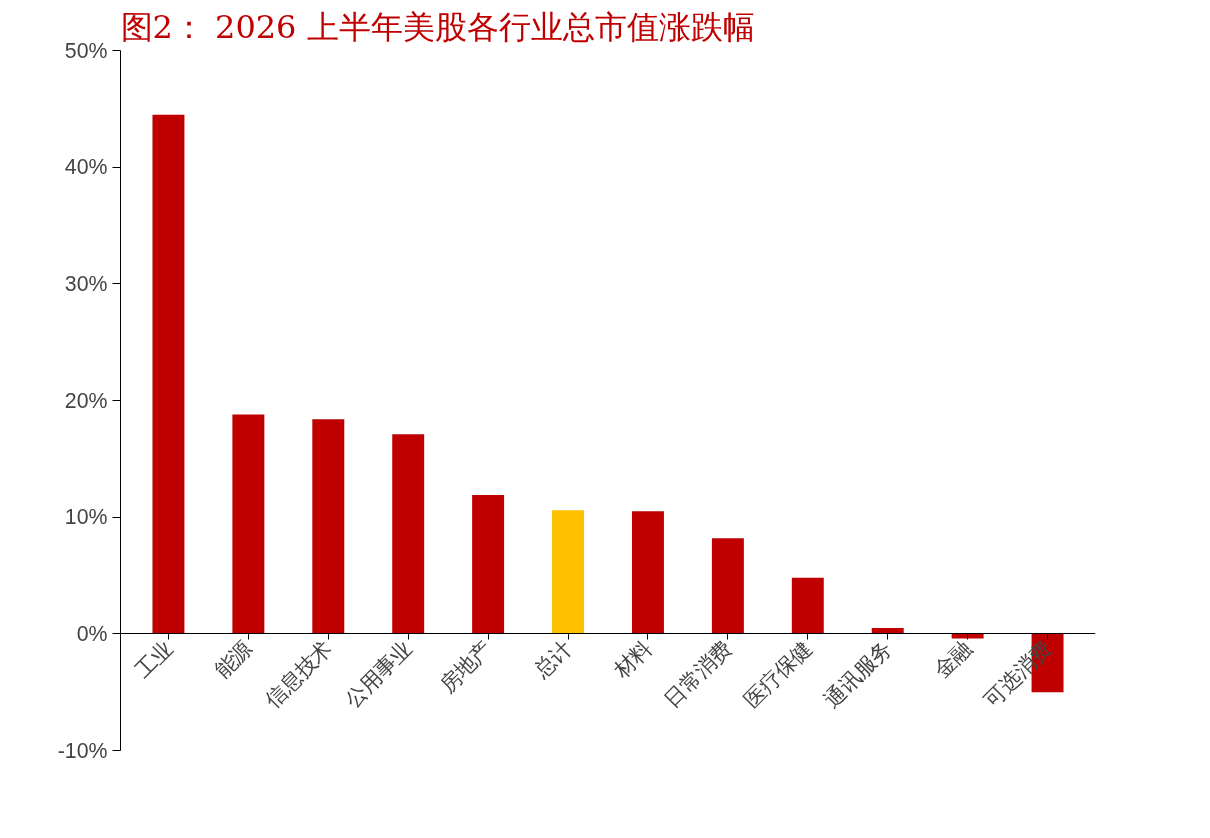  Describe the element at coordinates (86, 167) in the screenshot. I see `y-tick-label: 40%` at that location.